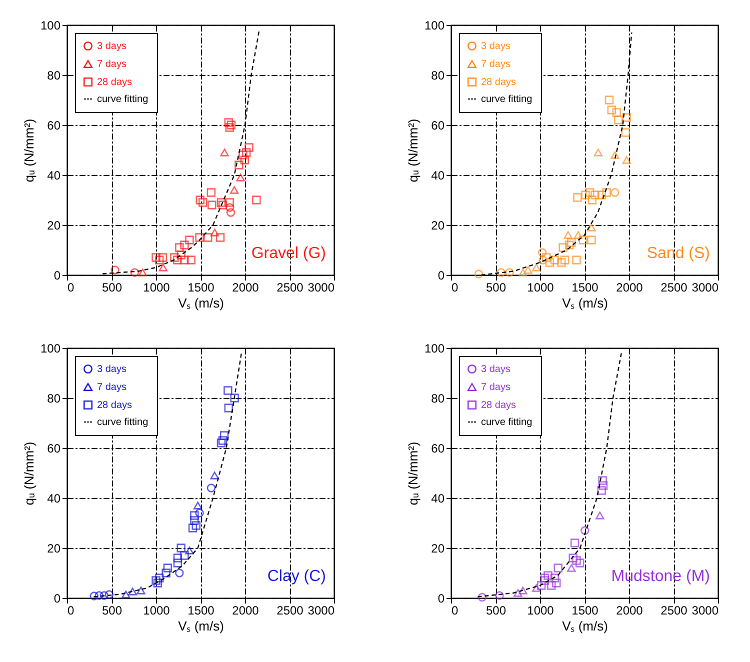  What do you see at coordinates (321, 611) in the screenshot?
I see `x-tick-label: 3000` at bounding box center [321, 611].